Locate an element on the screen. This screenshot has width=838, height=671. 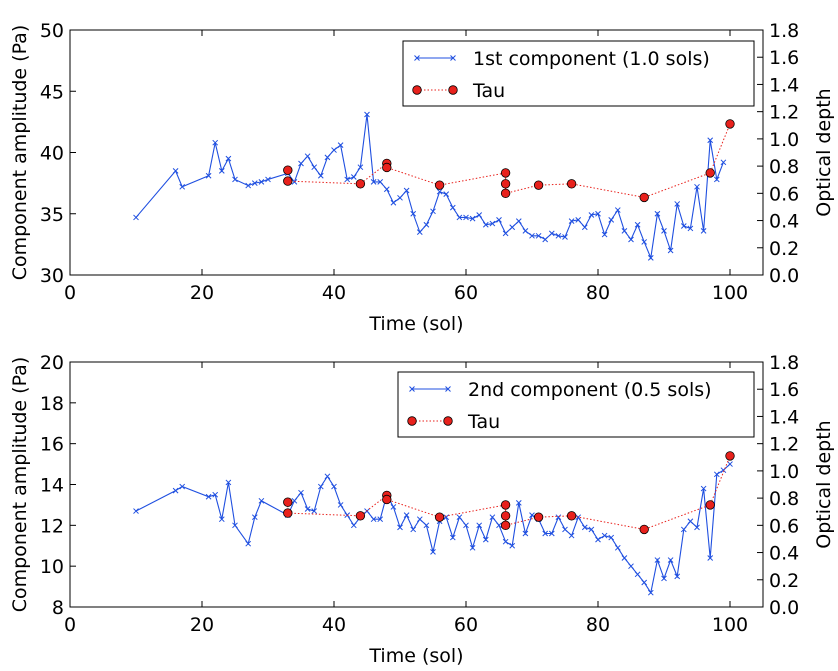
y2-tick-label: 0.6 is located at coordinates (784, 194).